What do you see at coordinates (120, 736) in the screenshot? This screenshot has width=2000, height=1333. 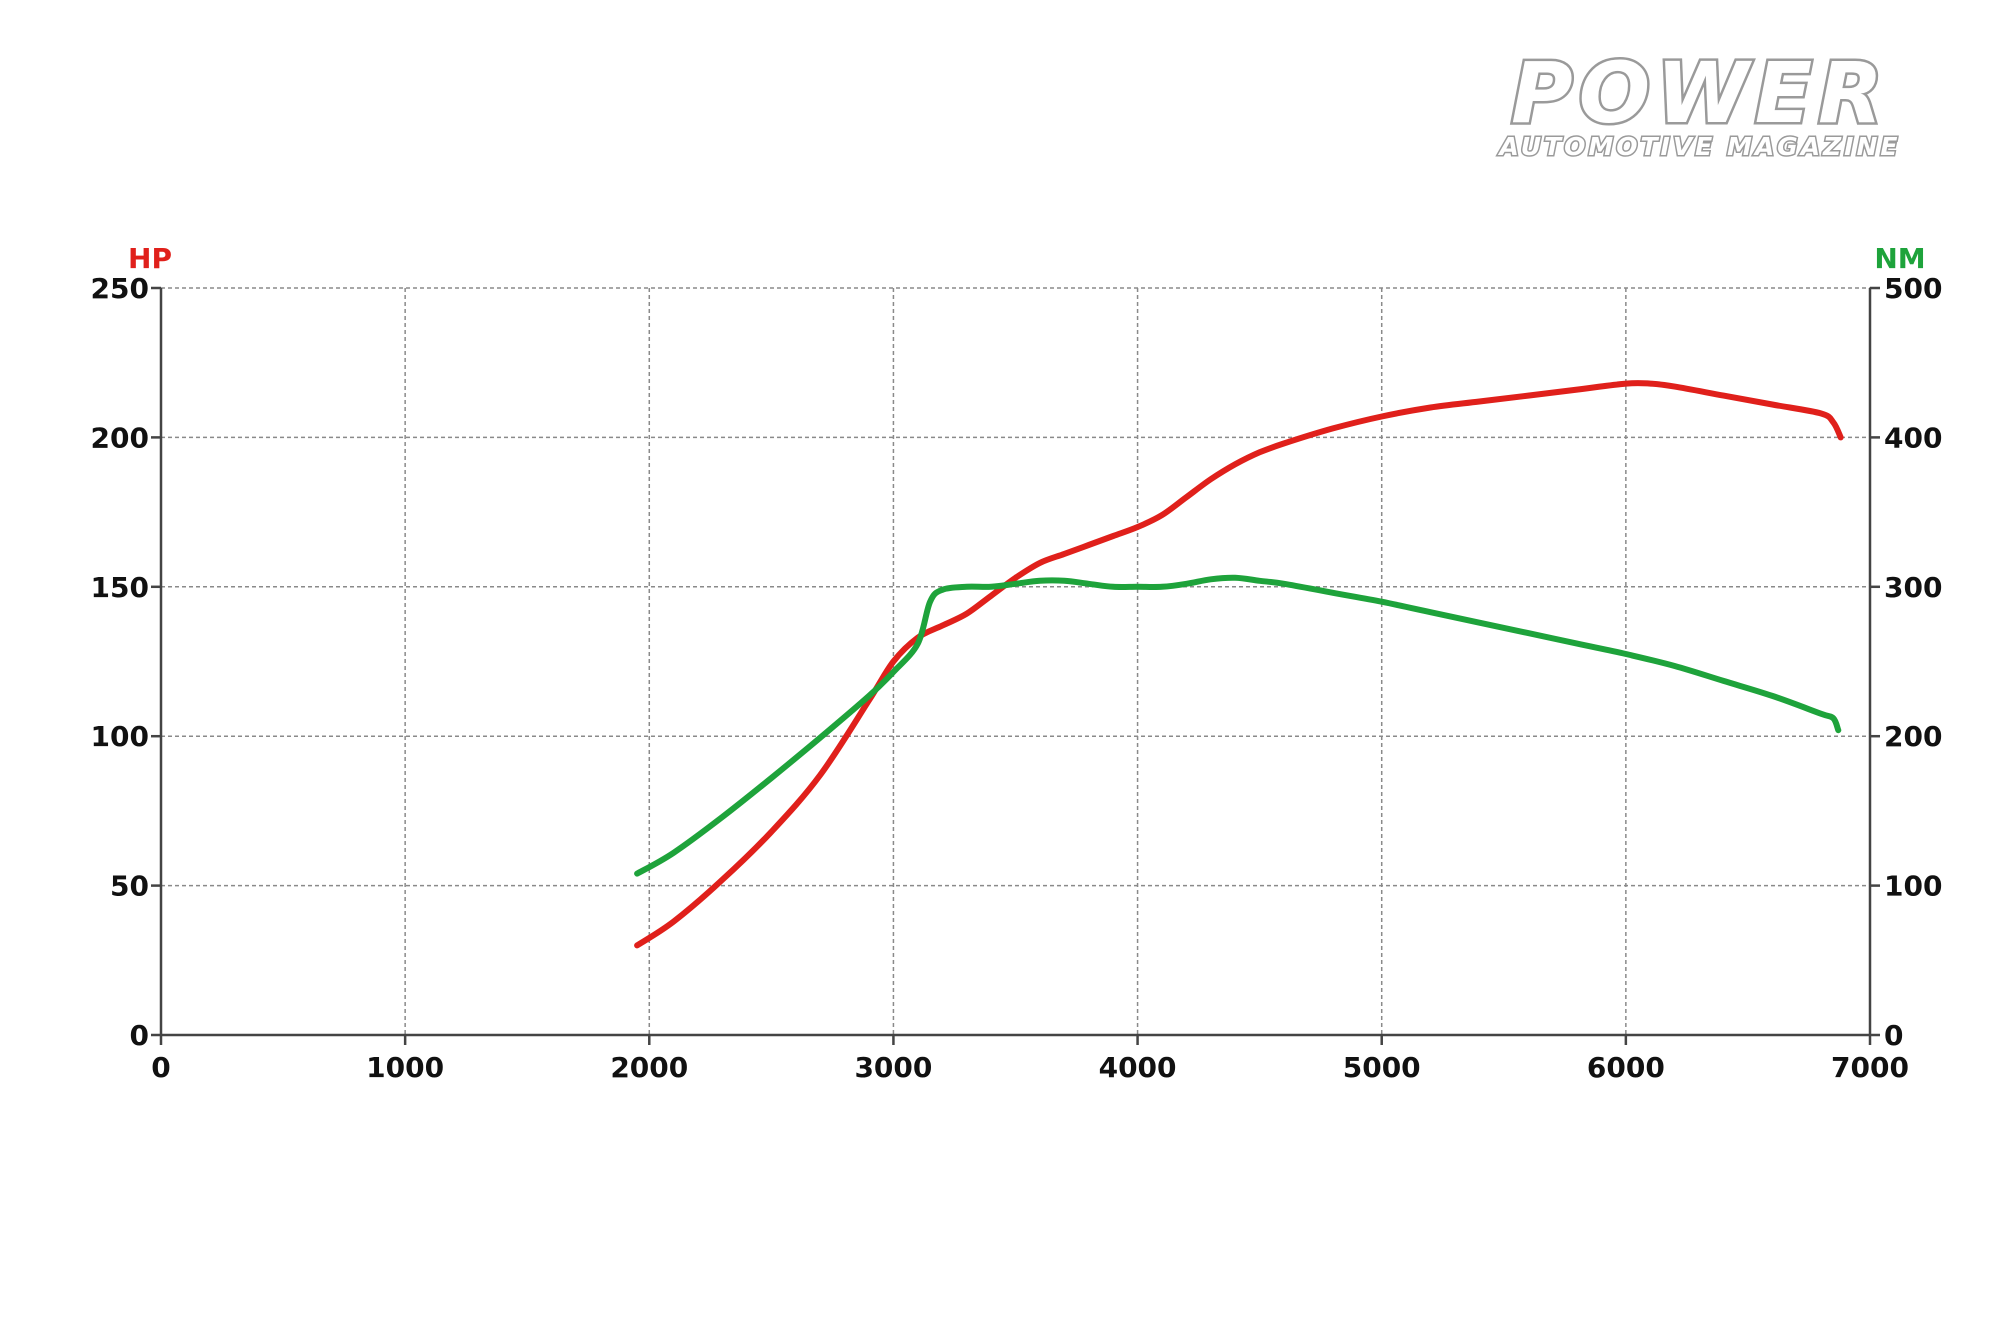 I see `y-left-tick-label: 100` at bounding box center [120, 736].